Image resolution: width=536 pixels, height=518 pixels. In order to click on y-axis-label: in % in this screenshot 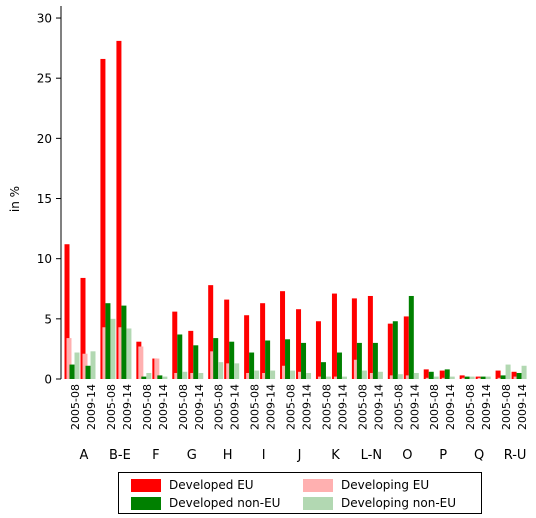, I will do `click(15, 199)`.